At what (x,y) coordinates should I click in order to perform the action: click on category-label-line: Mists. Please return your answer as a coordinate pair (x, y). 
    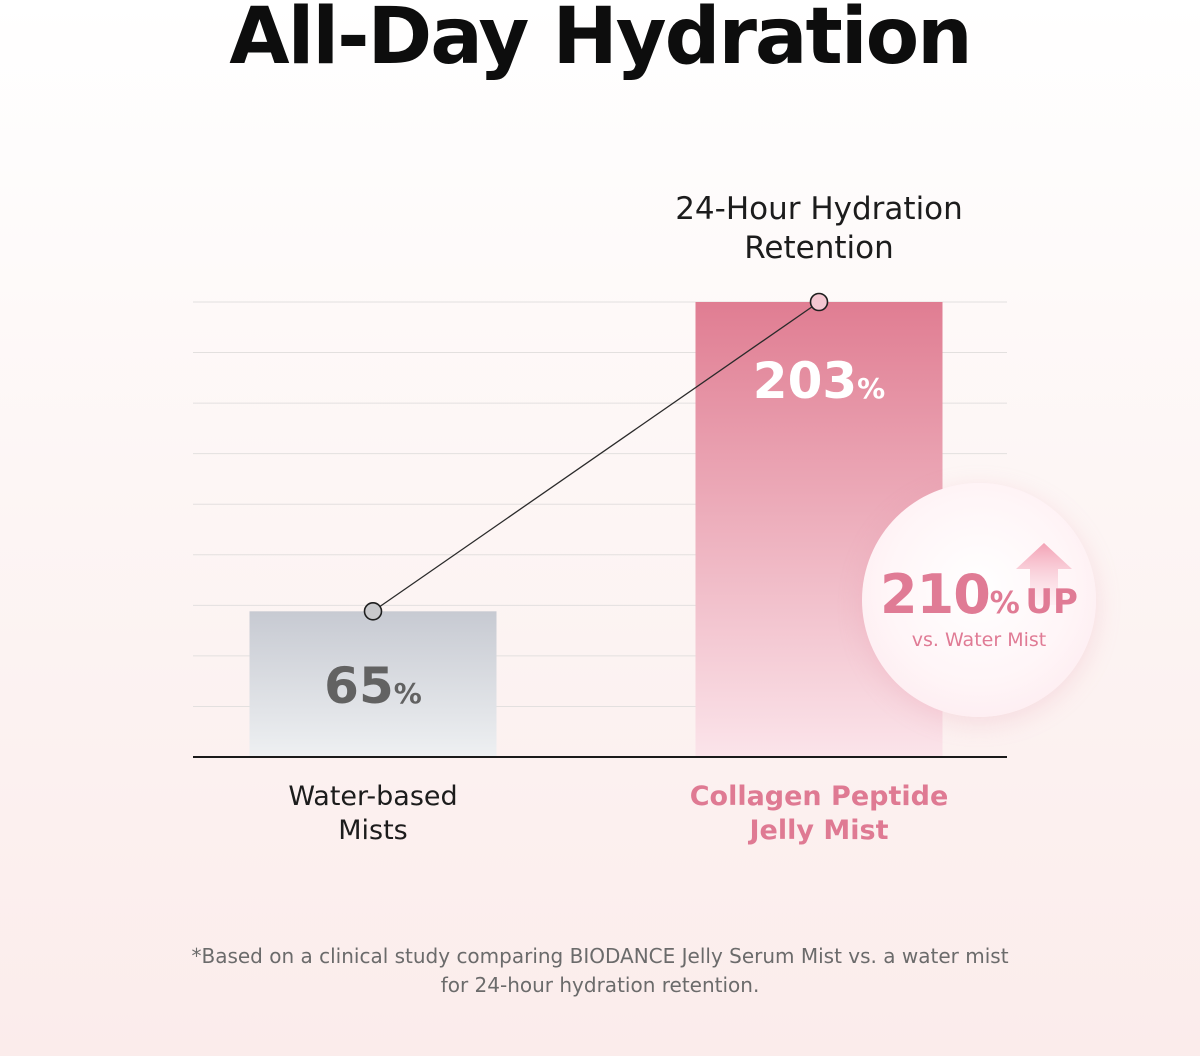
    Looking at the image, I should click on (373, 830).